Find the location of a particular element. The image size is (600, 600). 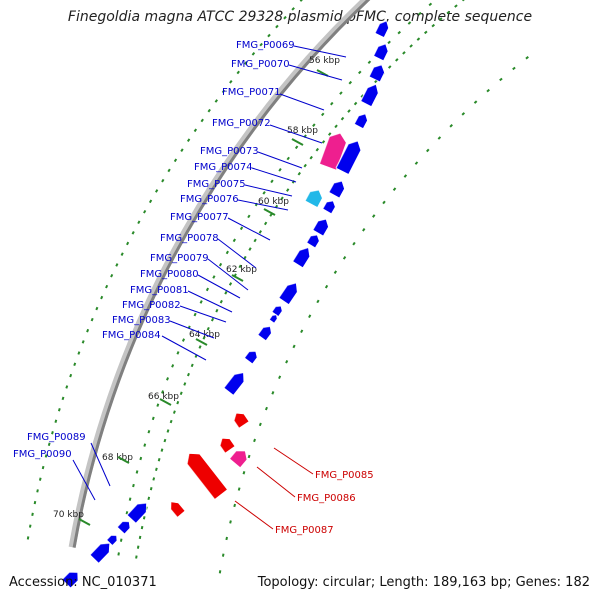

gene-label-fmg-p0083: FMG_P0083 is located at coordinates (141, 320).